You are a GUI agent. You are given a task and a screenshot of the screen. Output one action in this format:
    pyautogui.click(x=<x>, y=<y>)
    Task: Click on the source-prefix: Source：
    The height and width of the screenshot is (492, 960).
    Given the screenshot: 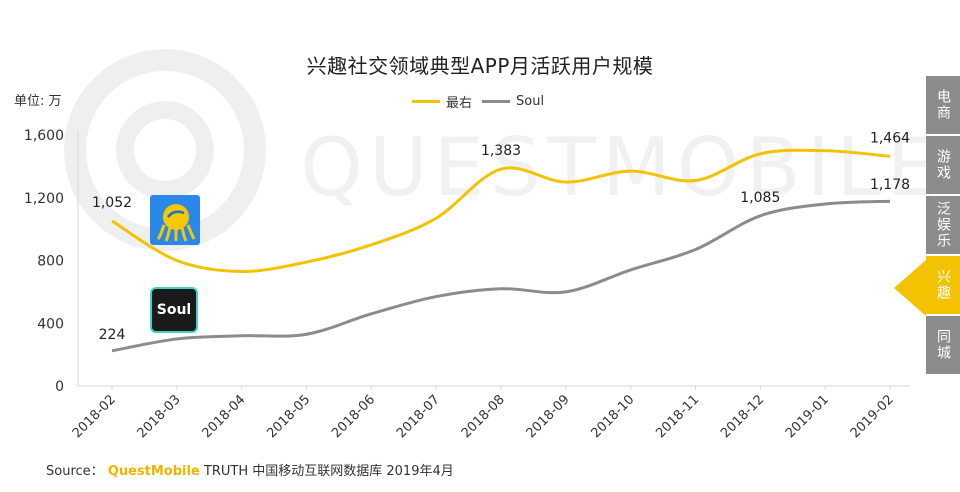 What is the action you would take?
    pyautogui.click(x=75, y=471)
    